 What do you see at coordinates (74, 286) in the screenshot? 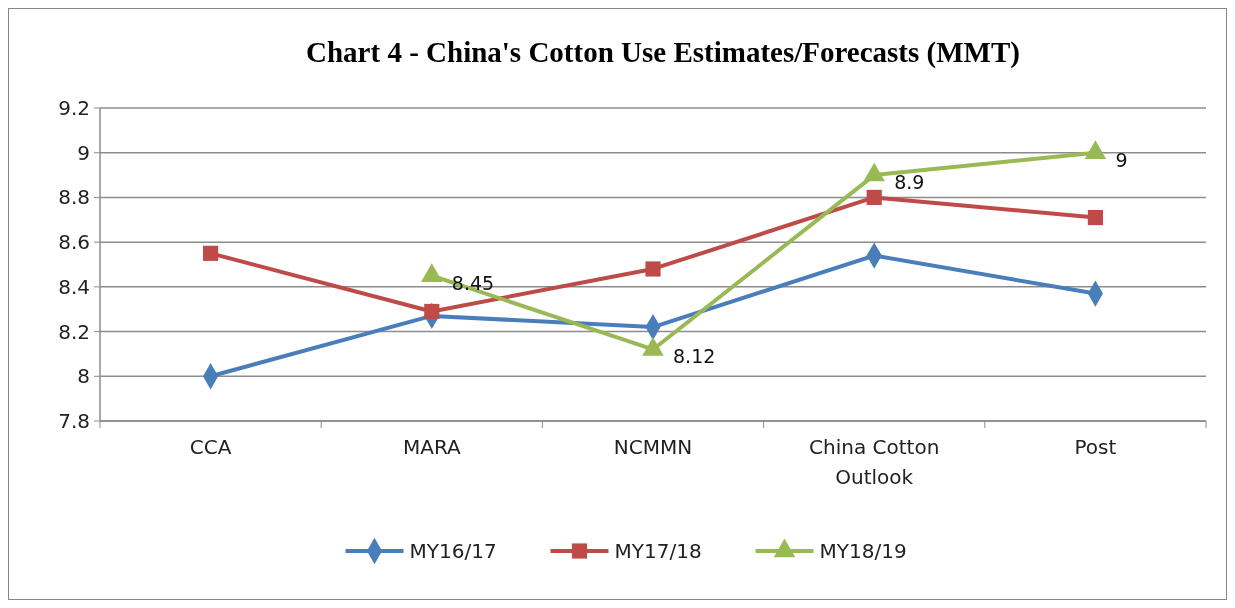
I see `y-tick-label: 8.4` at bounding box center [74, 286].